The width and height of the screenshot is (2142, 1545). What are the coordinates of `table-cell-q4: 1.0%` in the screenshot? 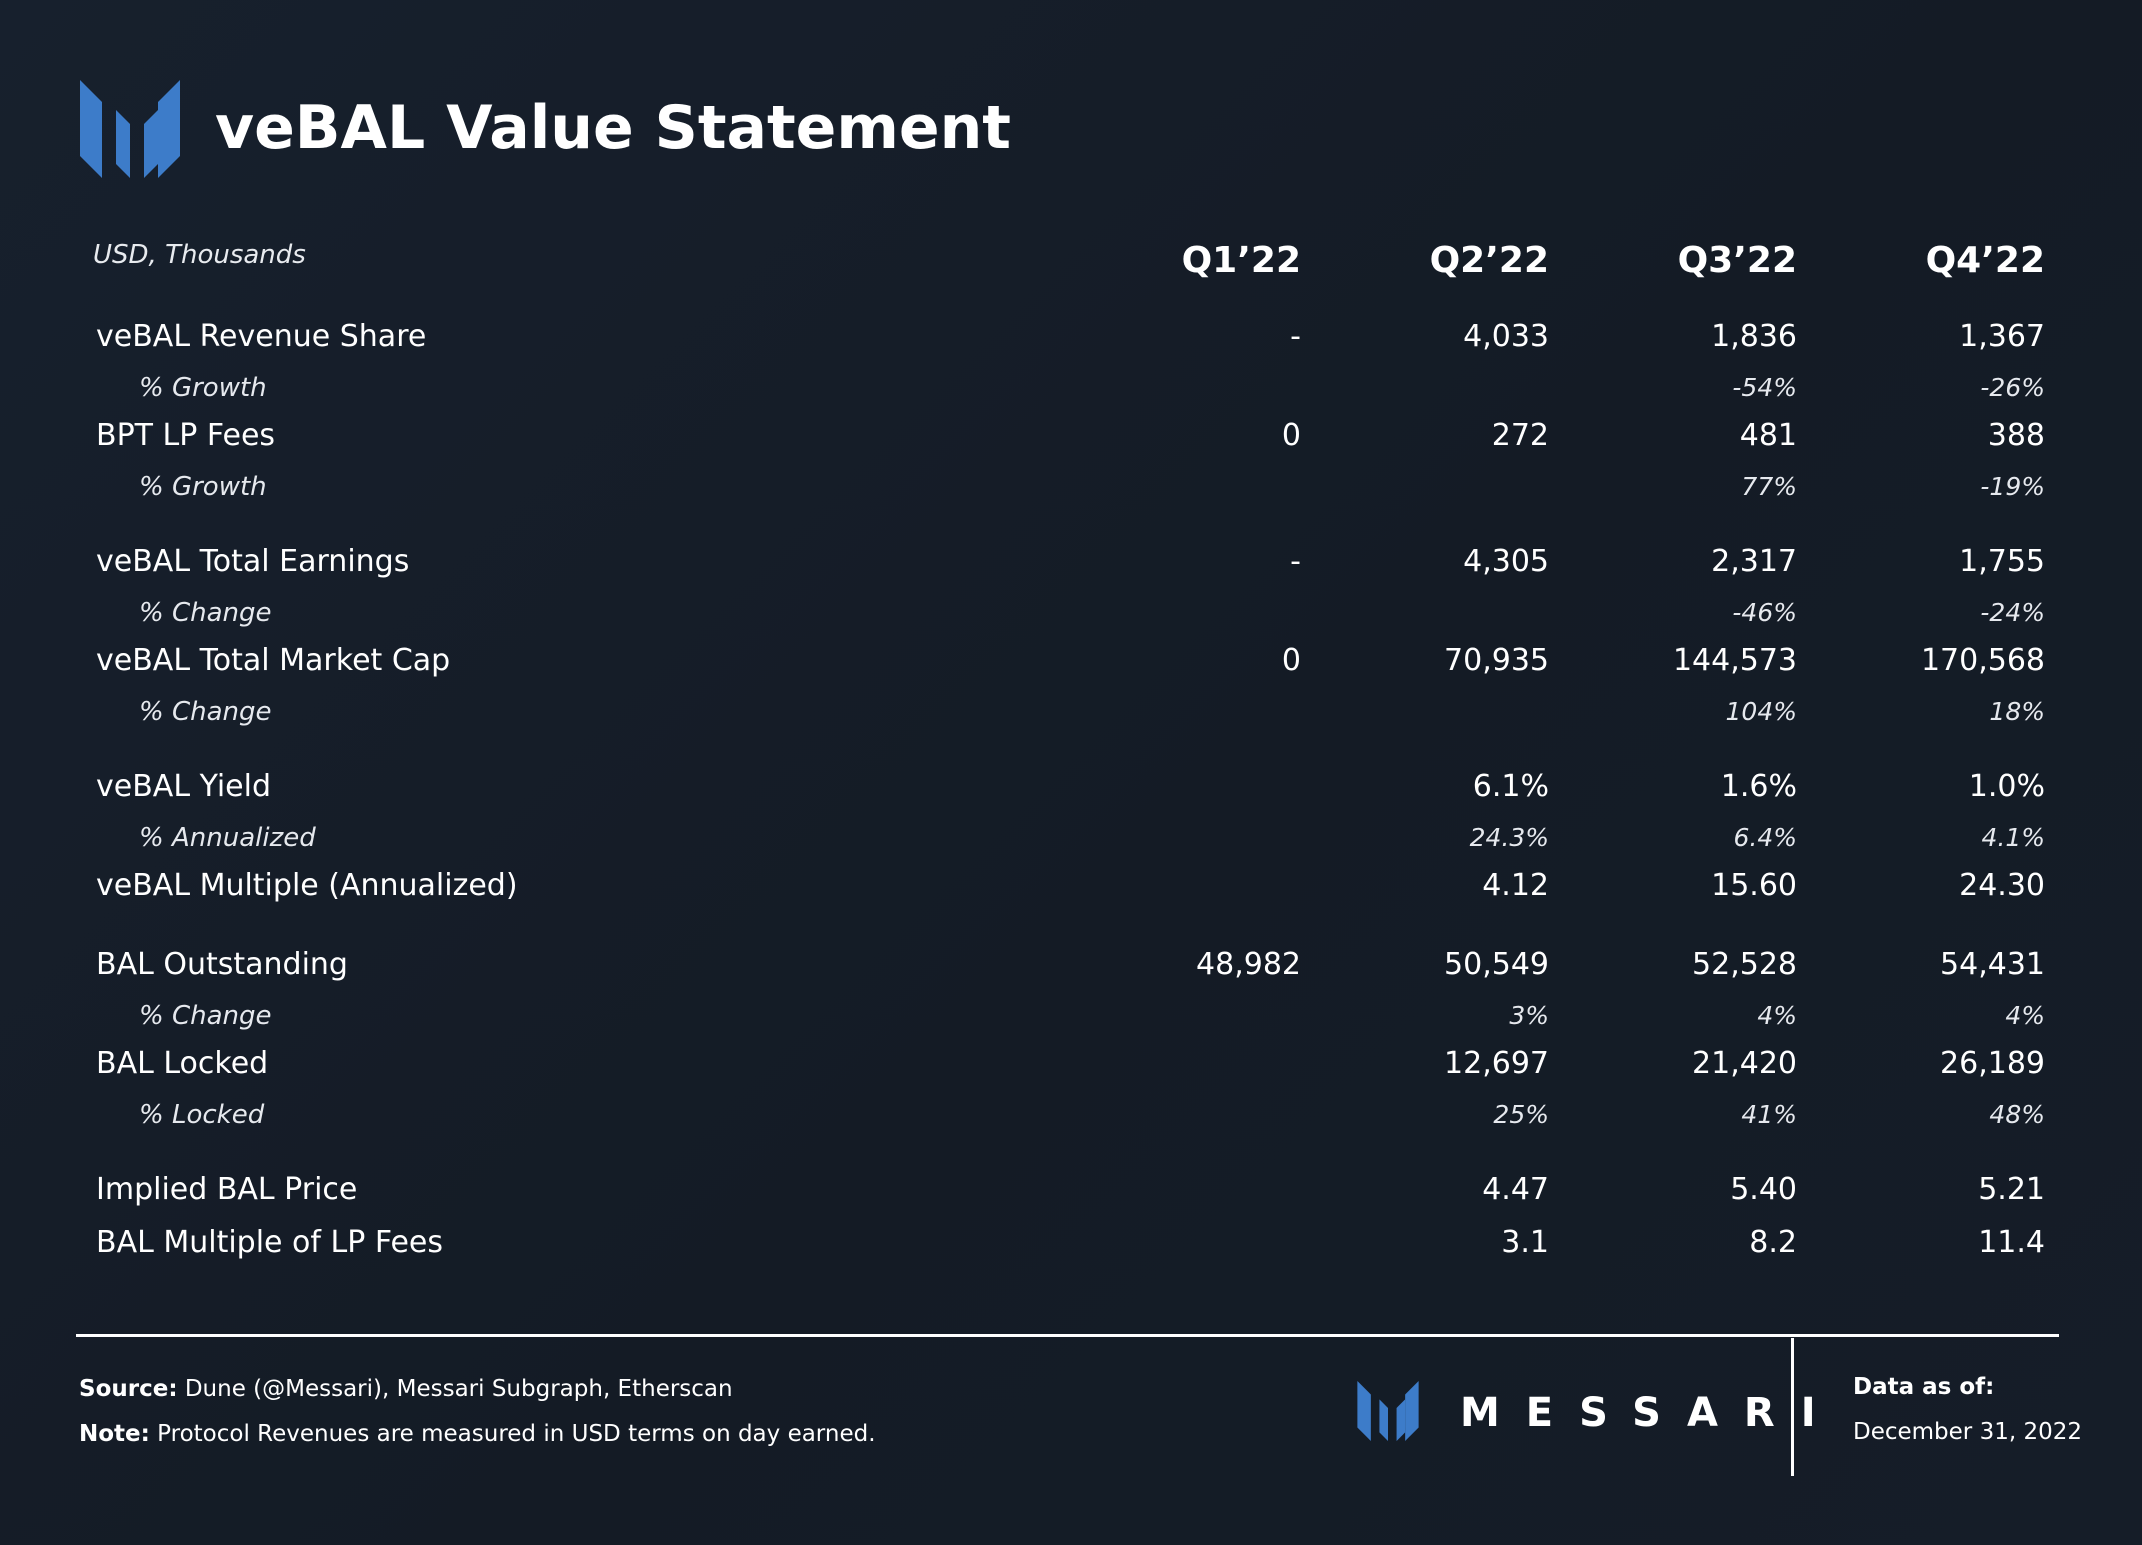 It's located at (2006, 786).